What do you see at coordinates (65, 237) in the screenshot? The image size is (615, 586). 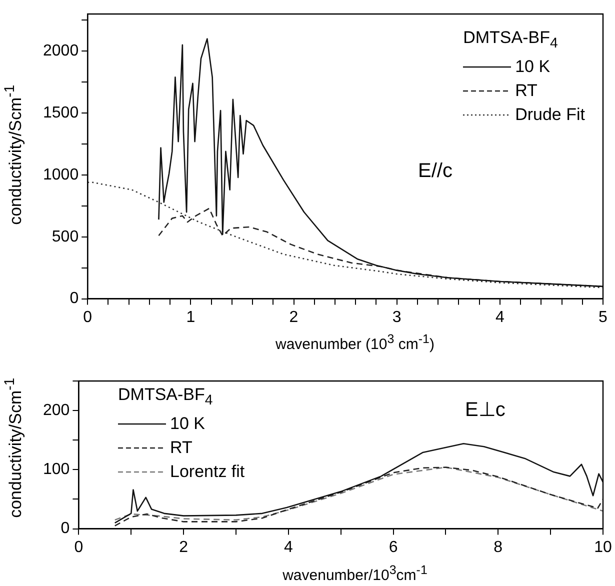 I see `y-tick-label: 500` at bounding box center [65, 237].